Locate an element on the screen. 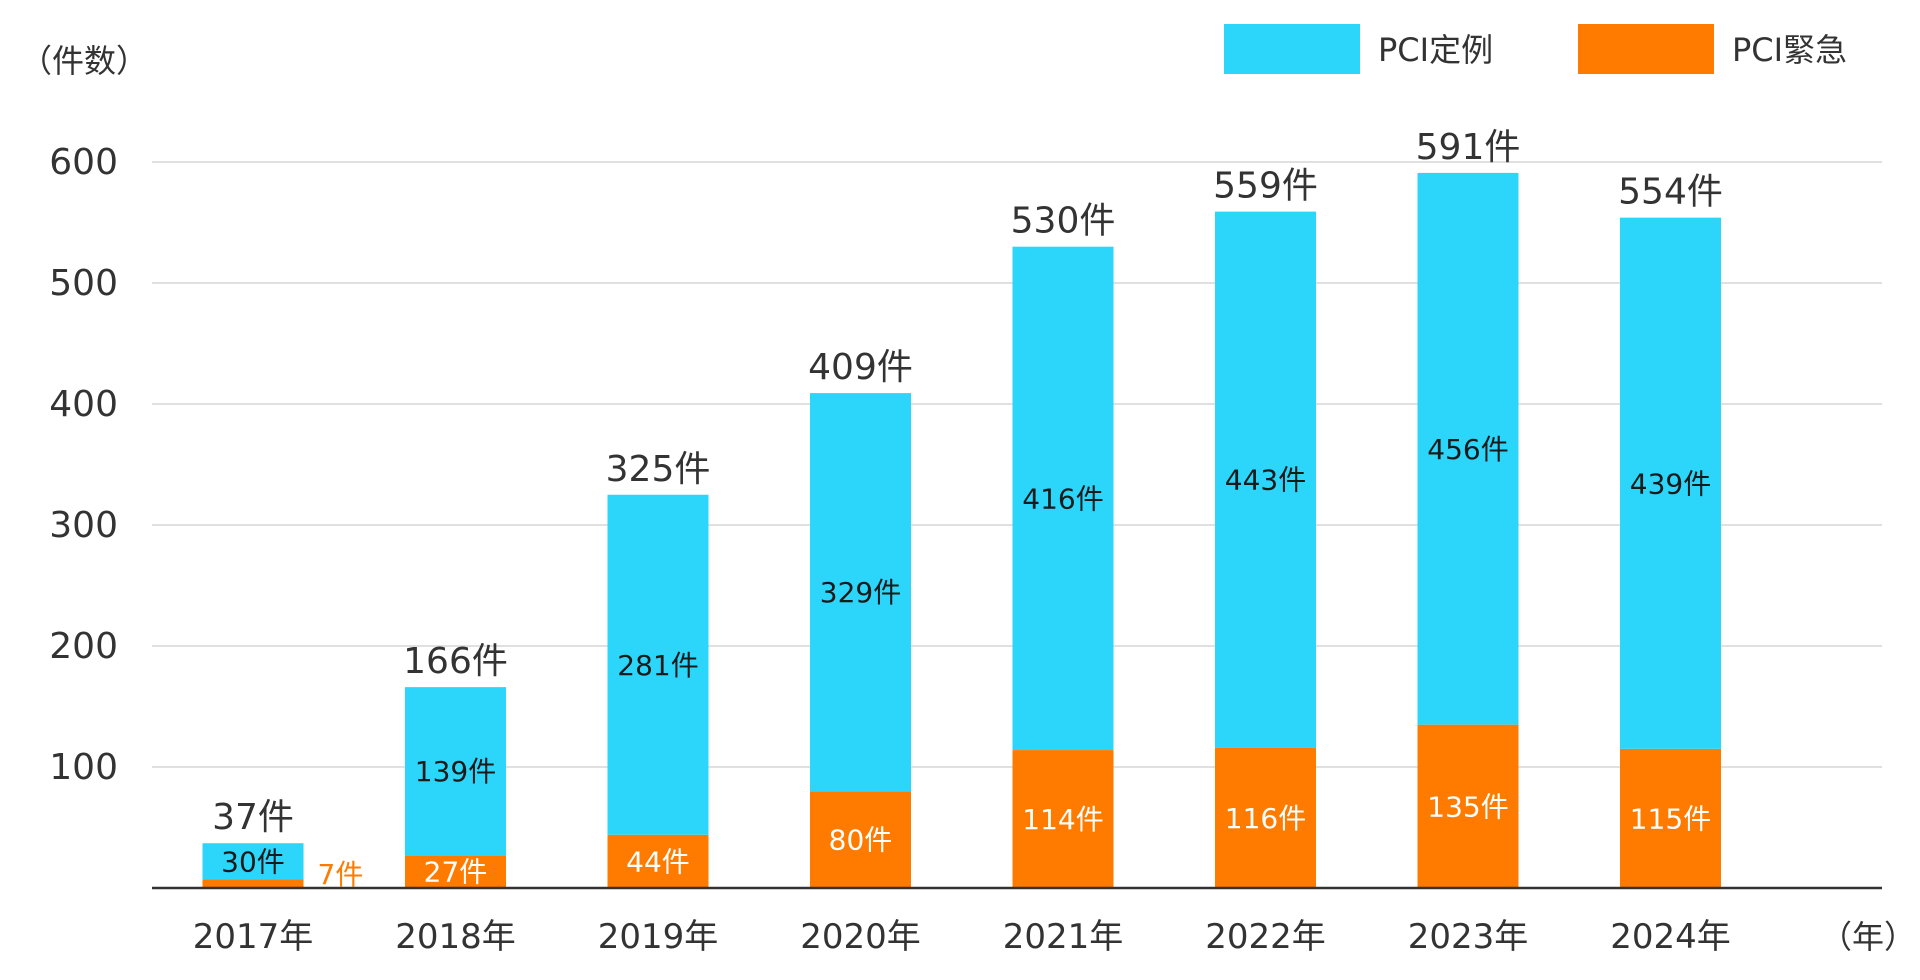 The width and height of the screenshot is (1920, 980). data-label-pci-regular: 416件 is located at coordinates (1062, 498).